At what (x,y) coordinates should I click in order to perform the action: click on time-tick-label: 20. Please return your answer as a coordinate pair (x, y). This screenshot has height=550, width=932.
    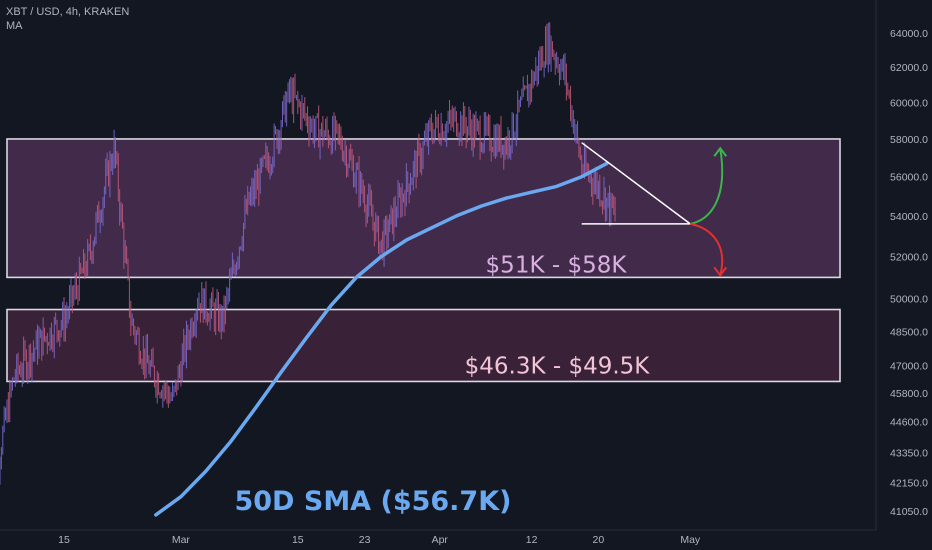
    Looking at the image, I should click on (599, 540).